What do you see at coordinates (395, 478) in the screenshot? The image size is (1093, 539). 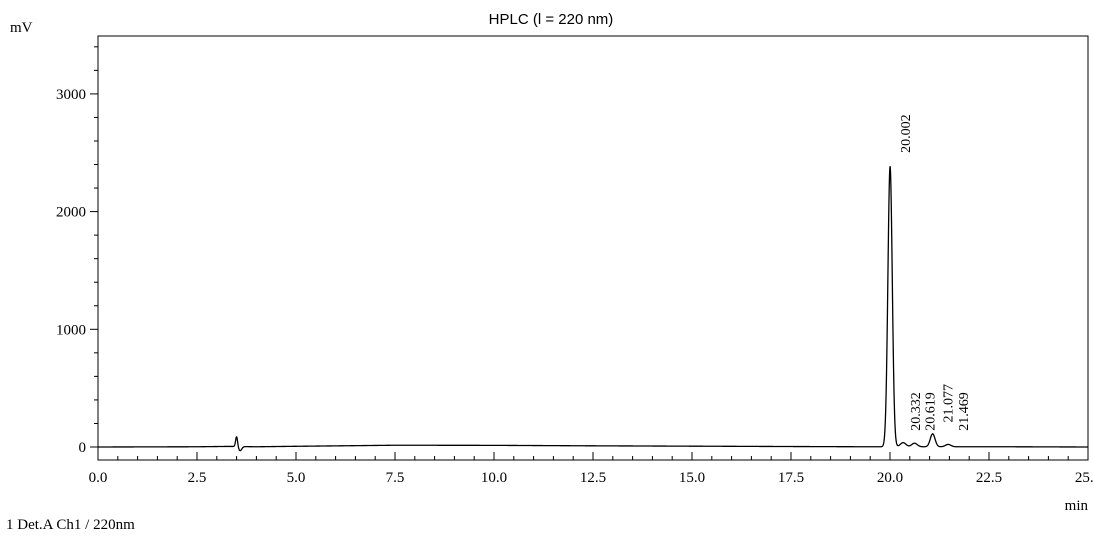 I see `x-tick-label: 7.5` at bounding box center [395, 478].